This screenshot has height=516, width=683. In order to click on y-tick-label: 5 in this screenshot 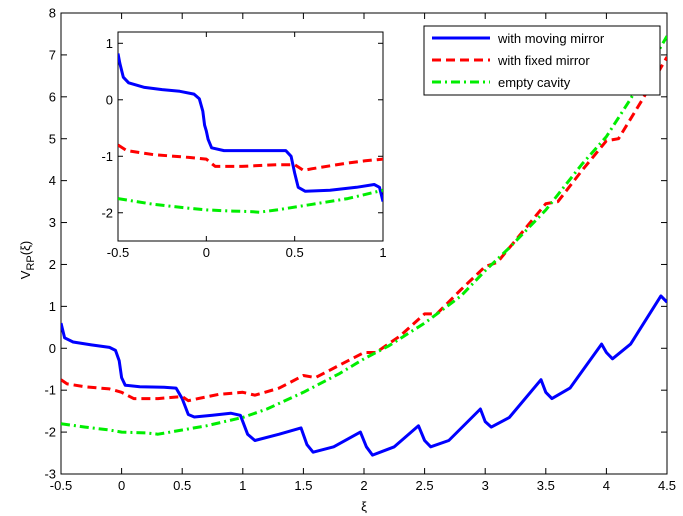, I will do `click(52, 138)`.